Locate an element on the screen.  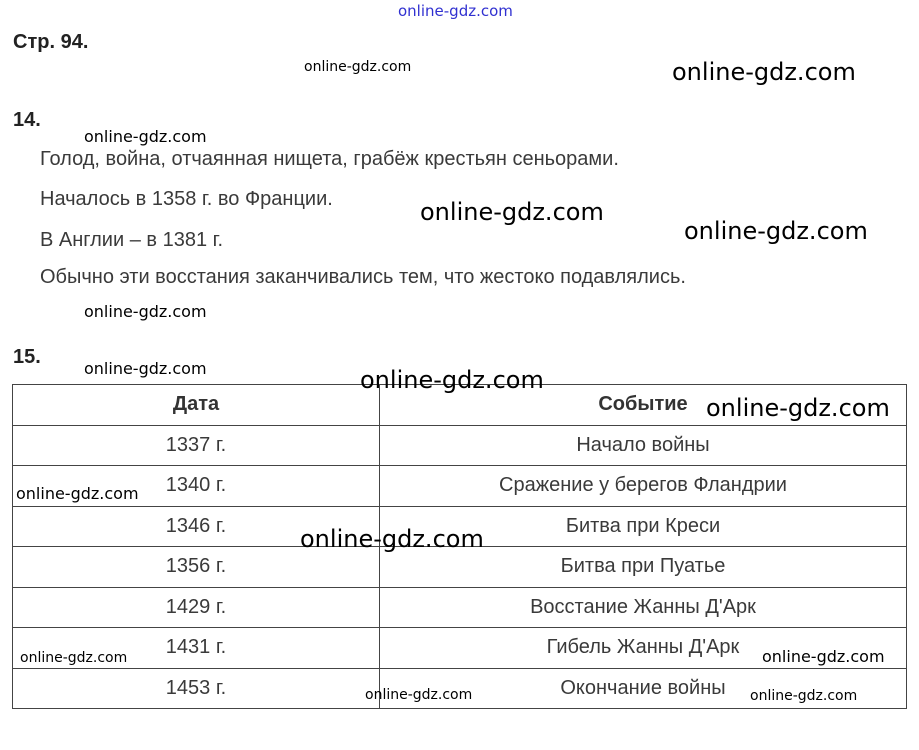
table-row: 1453 г. Окончание войны is located at coordinates (459, 688).